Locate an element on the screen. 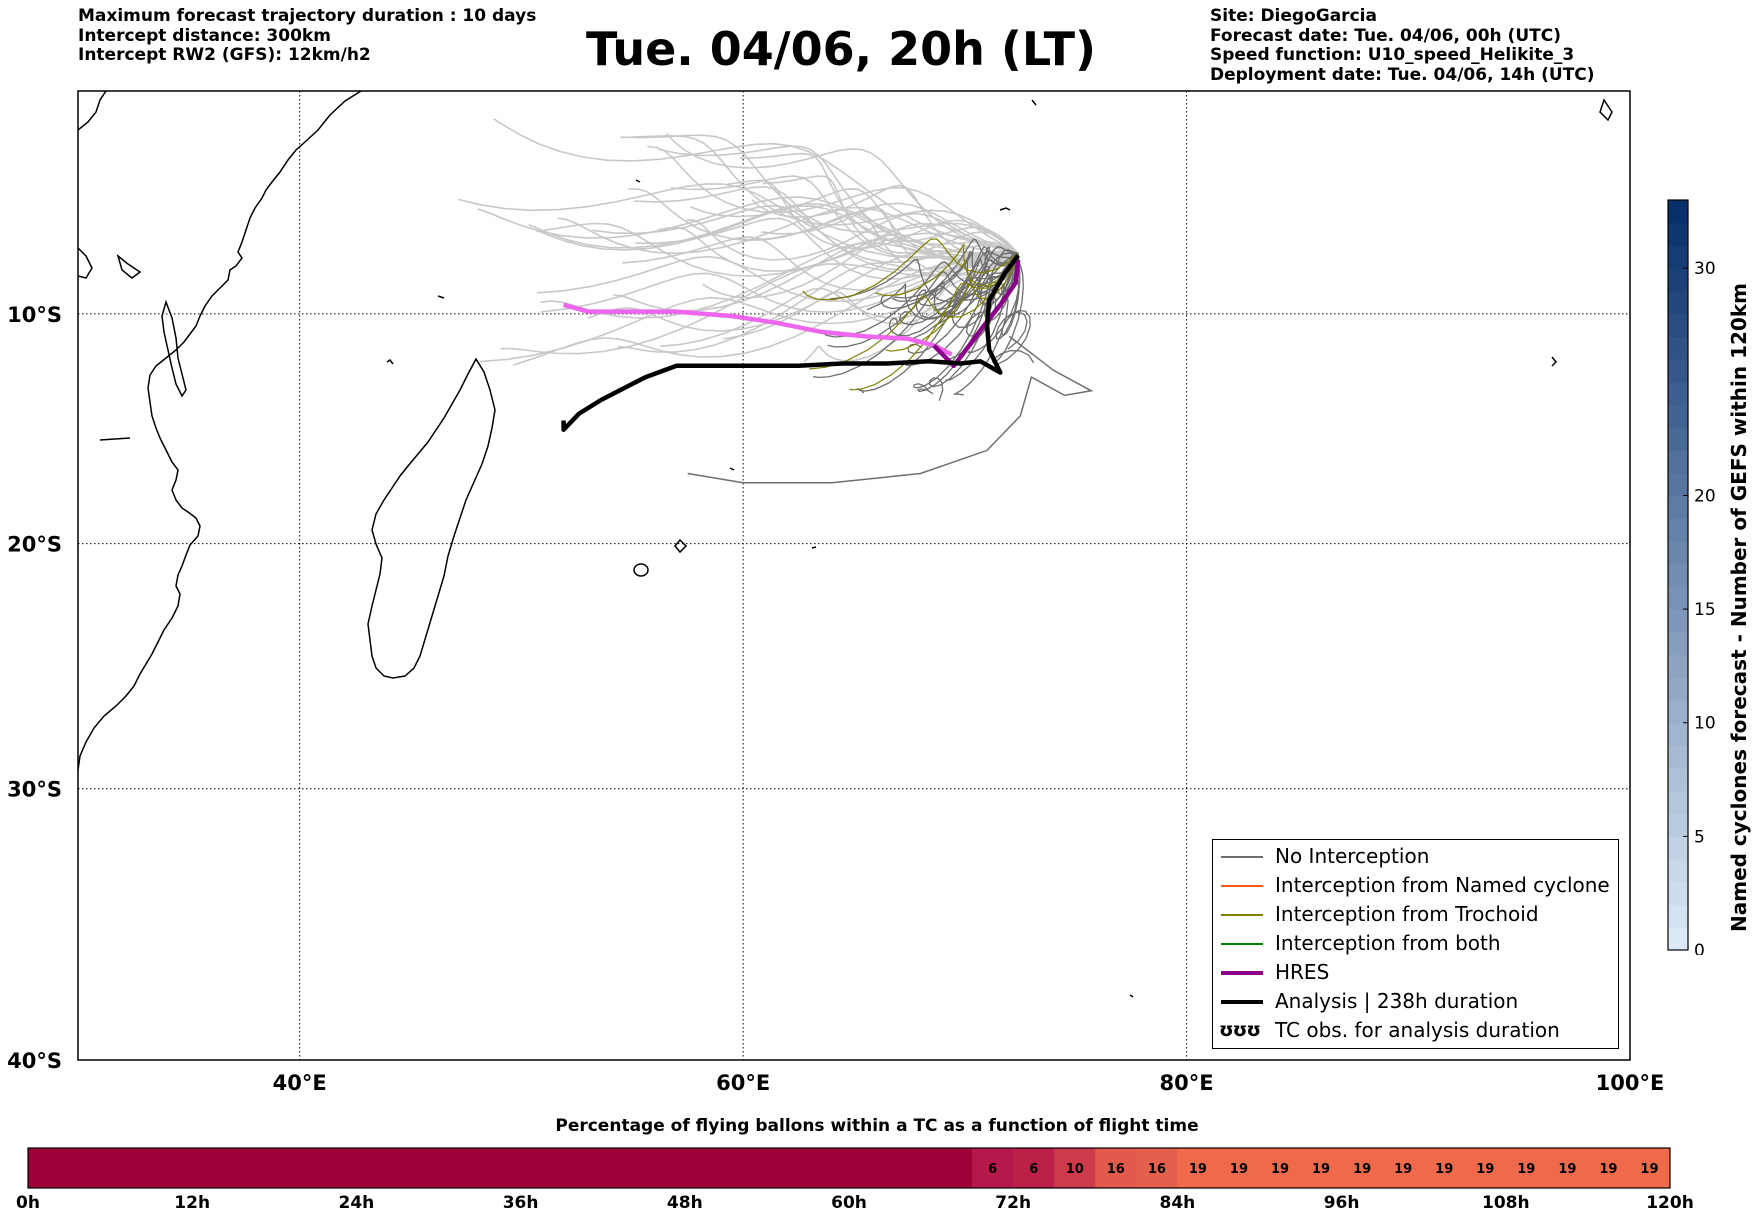 This screenshot has width=1754, height=1223. tc-obs-symbol: ʊʊʊ is located at coordinates (1240, 1030).